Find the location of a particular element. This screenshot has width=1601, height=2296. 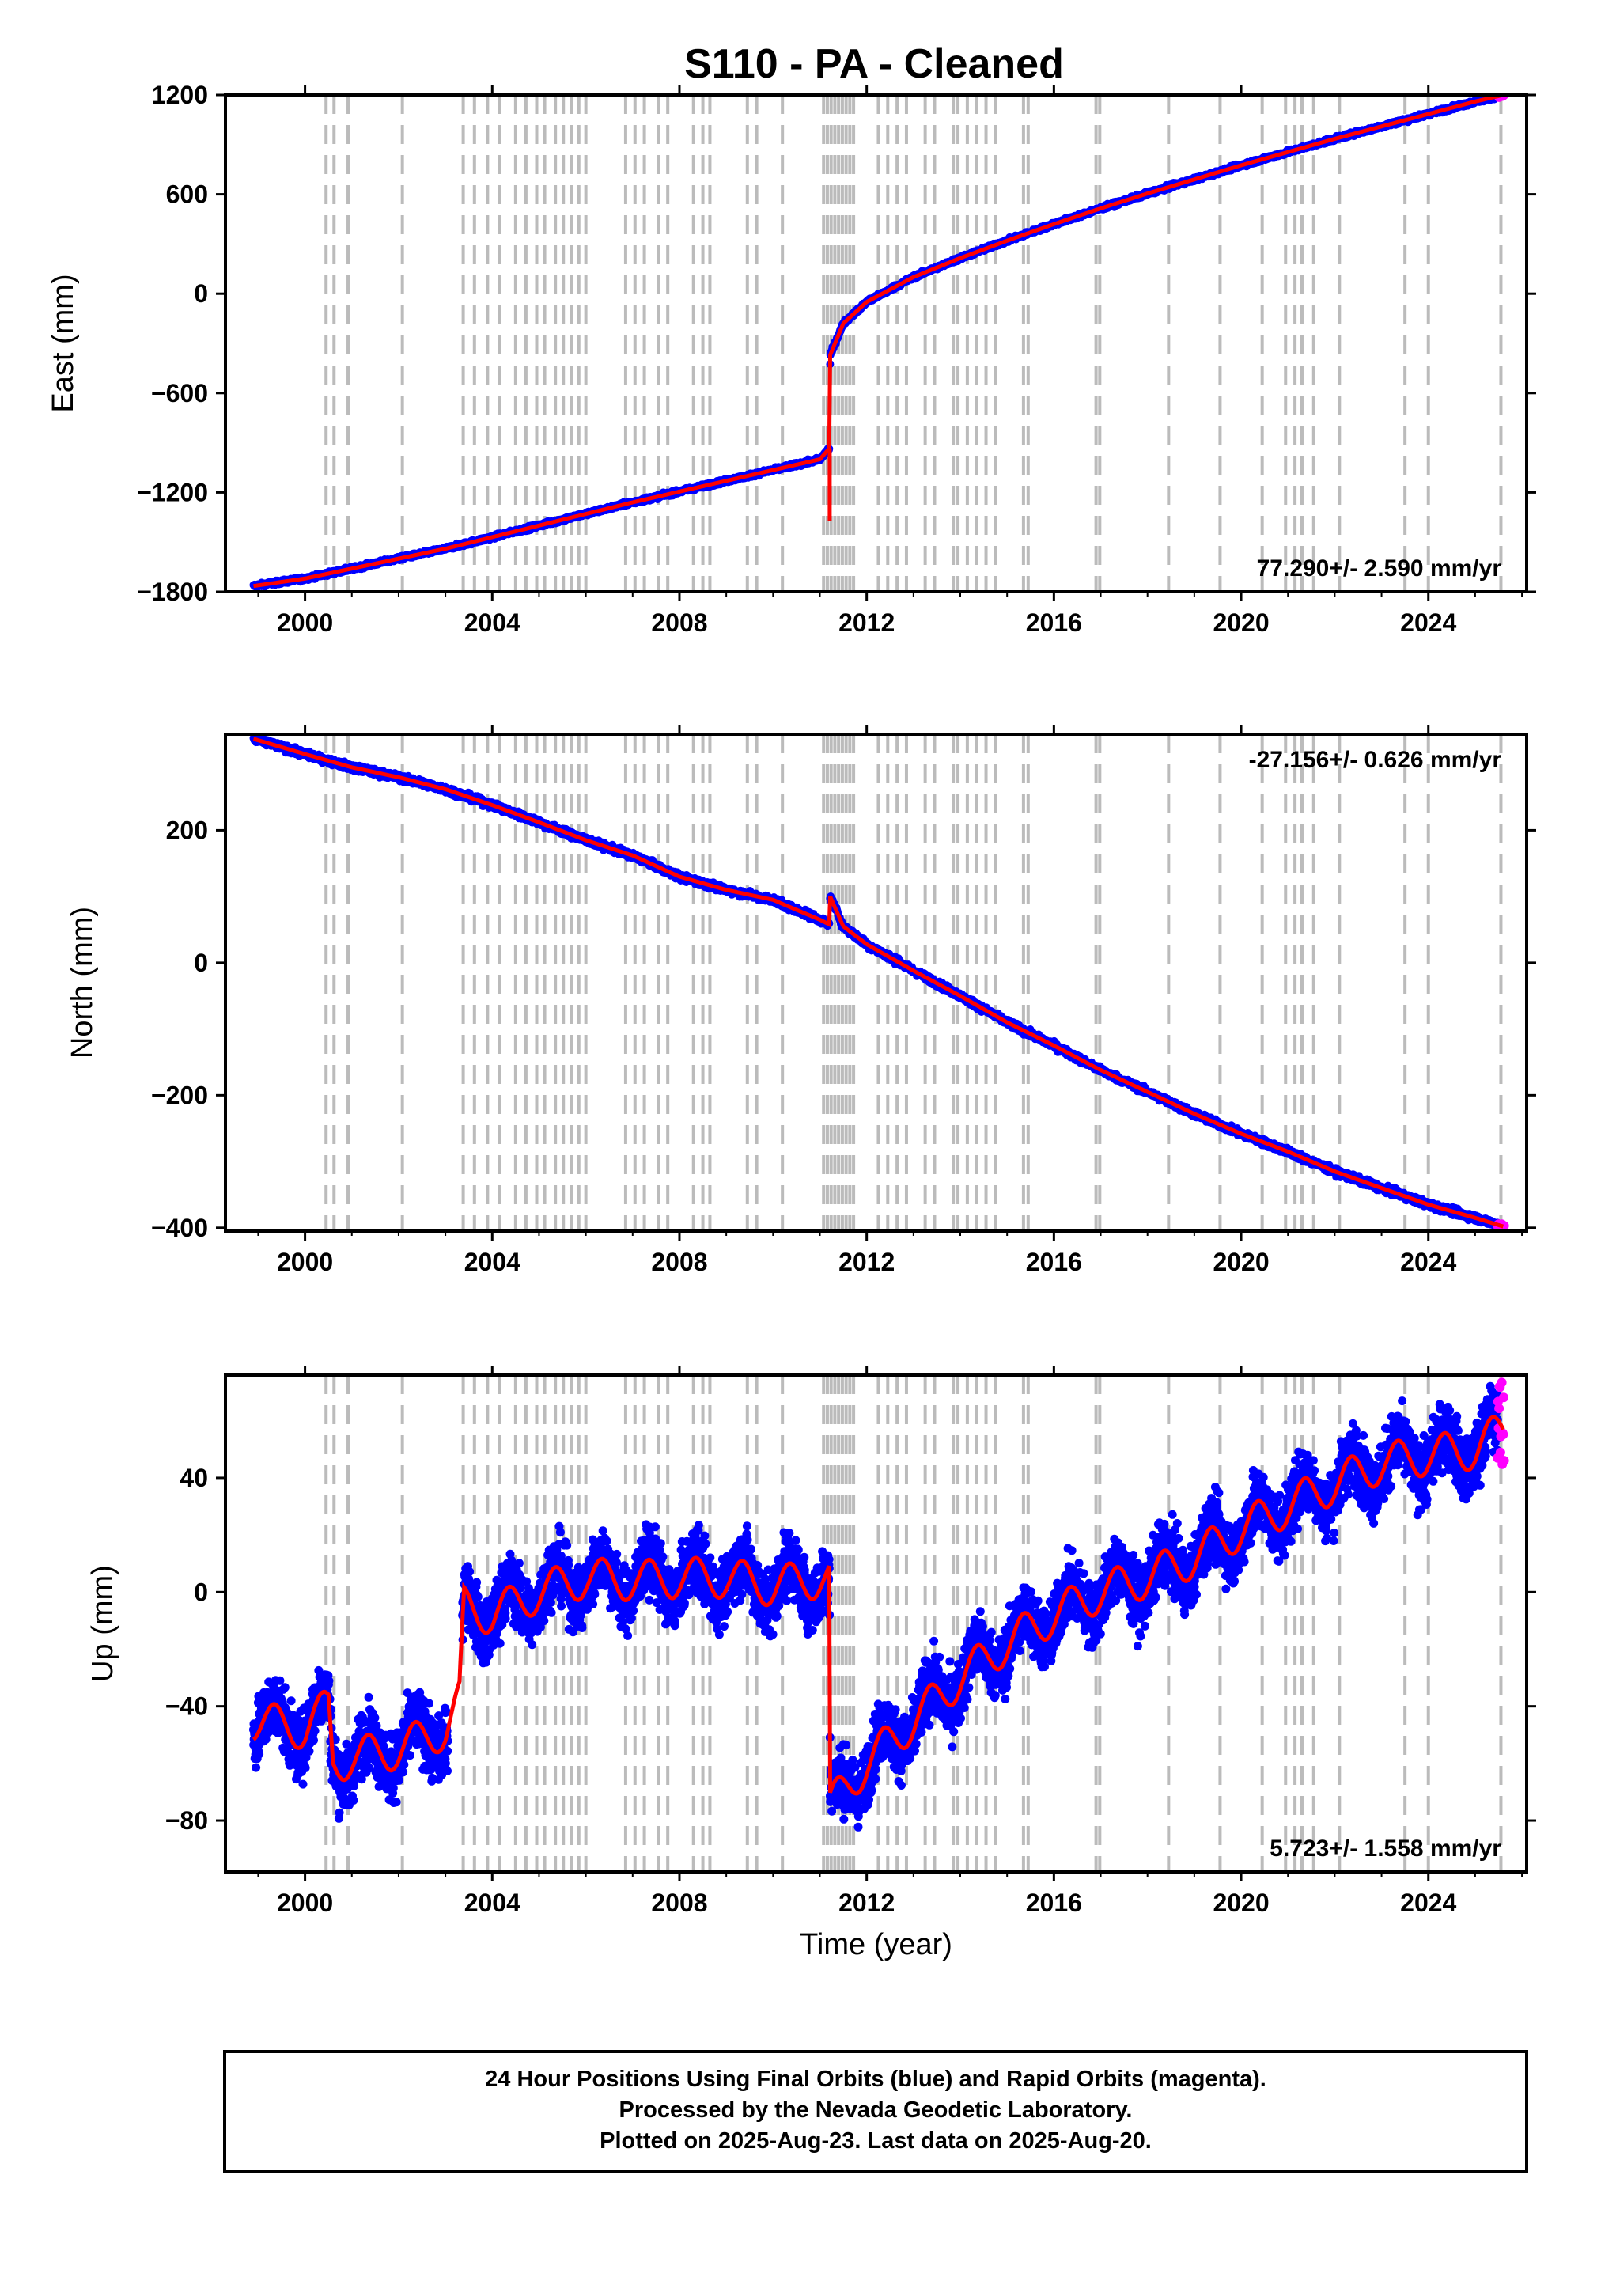

y-tick-label: 1200 is located at coordinates (180, 95).